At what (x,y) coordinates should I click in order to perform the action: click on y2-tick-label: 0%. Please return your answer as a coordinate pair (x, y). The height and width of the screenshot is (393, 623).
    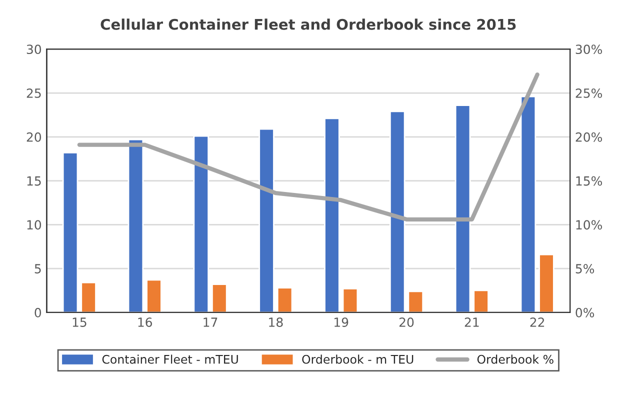
    Looking at the image, I should click on (585, 313).